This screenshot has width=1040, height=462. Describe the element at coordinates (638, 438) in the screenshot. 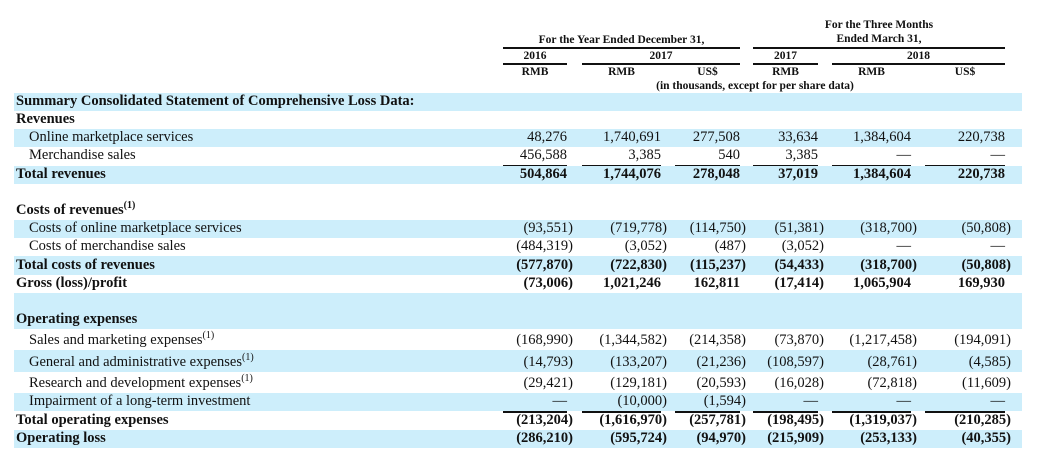

I see `value-cell: (595,724)` at that location.